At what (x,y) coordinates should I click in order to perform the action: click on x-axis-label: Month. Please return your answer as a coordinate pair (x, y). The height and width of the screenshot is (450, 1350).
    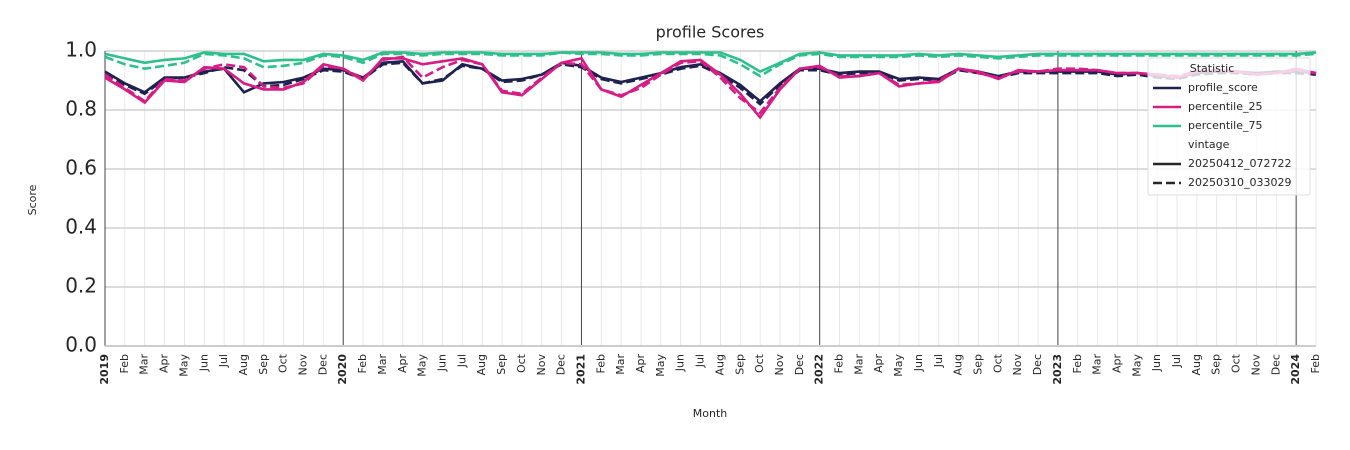
    Looking at the image, I should click on (710, 413).